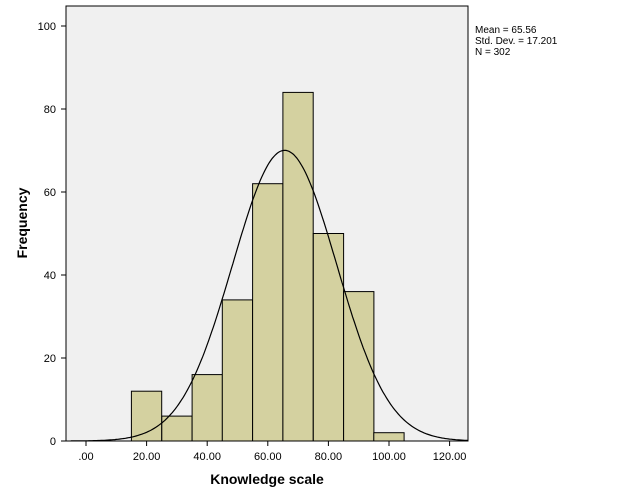 This screenshot has height=501, width=626. I want to click on x-tick-label-4: 80.00, so click(329, 457).